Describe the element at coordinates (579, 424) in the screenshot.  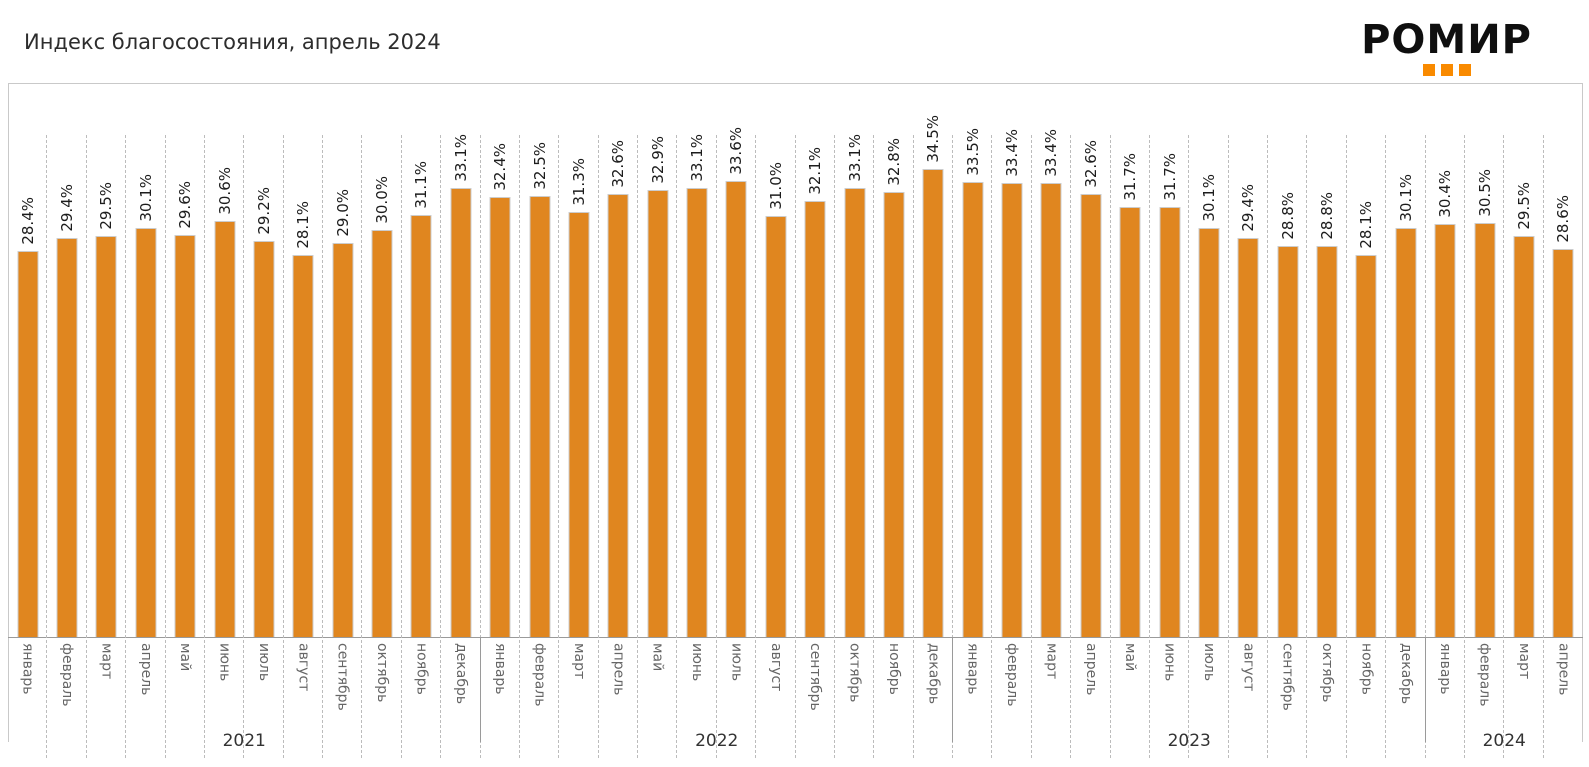
I see `bar-2022-март` at that location.